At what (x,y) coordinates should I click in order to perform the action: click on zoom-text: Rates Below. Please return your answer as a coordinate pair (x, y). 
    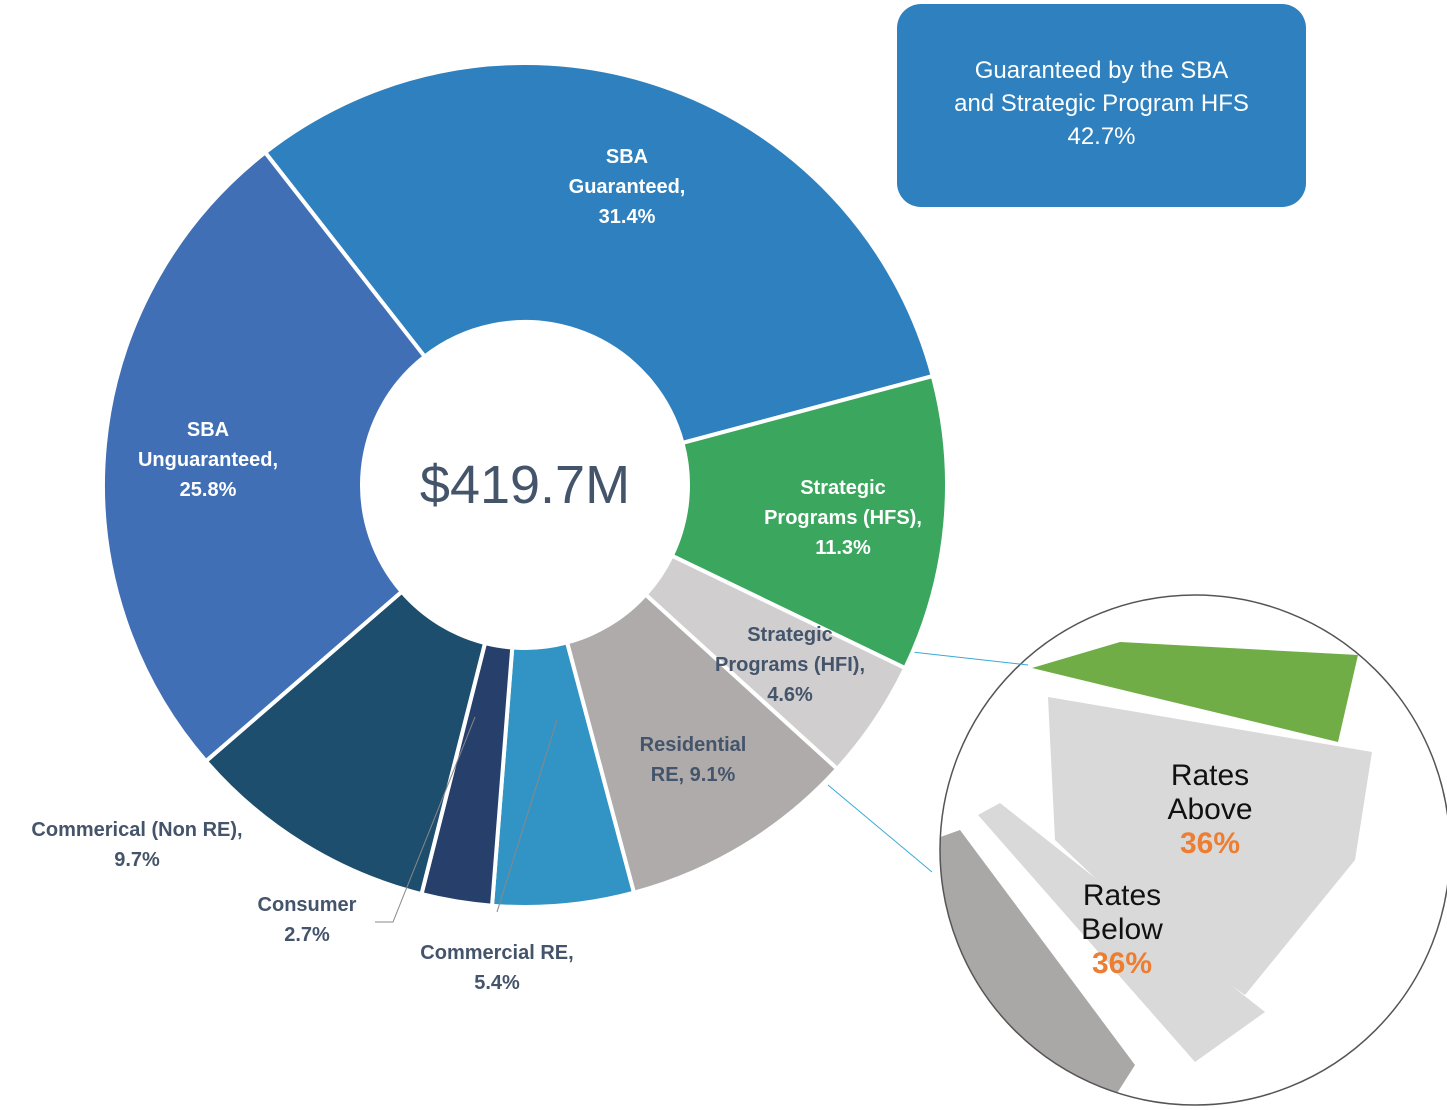
    Looking at the image, I should click on (1122, 912).